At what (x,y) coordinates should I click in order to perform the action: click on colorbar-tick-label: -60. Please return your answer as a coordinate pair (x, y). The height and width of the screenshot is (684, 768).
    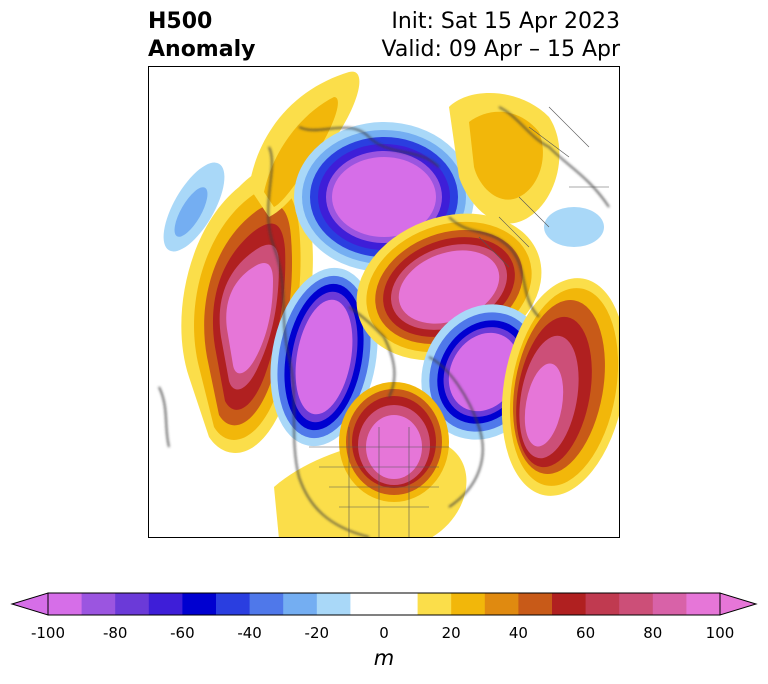
    Looking at the image, I should click on (182, 633).